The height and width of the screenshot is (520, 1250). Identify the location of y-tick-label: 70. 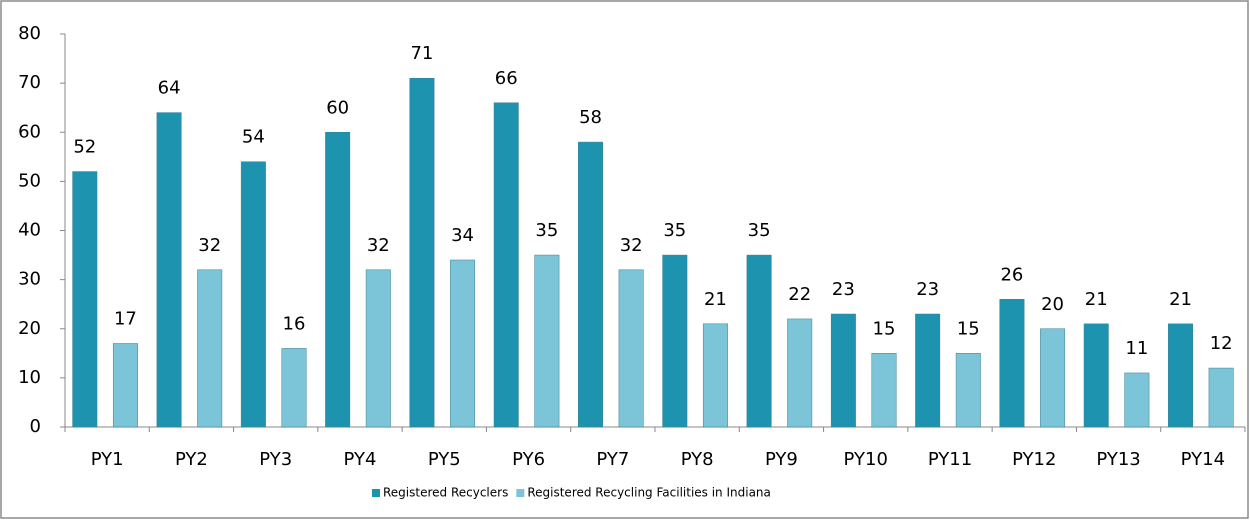
(29, 82).